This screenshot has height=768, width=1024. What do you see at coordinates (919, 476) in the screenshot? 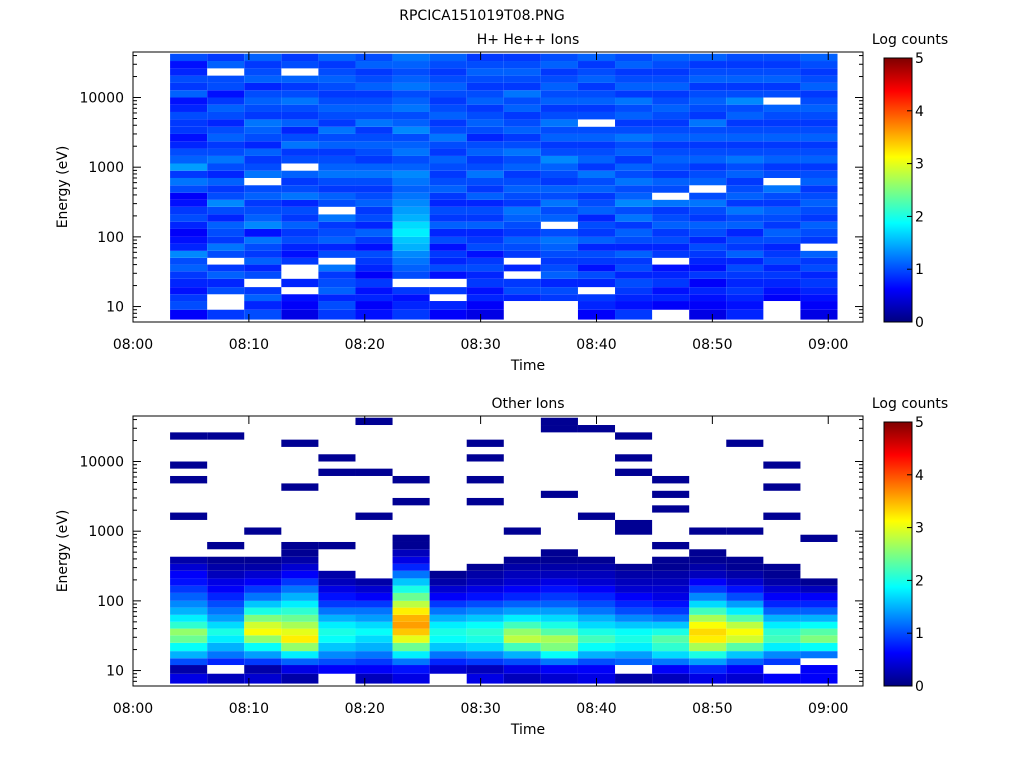
I see `colorbar-tick-label: 4` at bounding box center [919, 476].